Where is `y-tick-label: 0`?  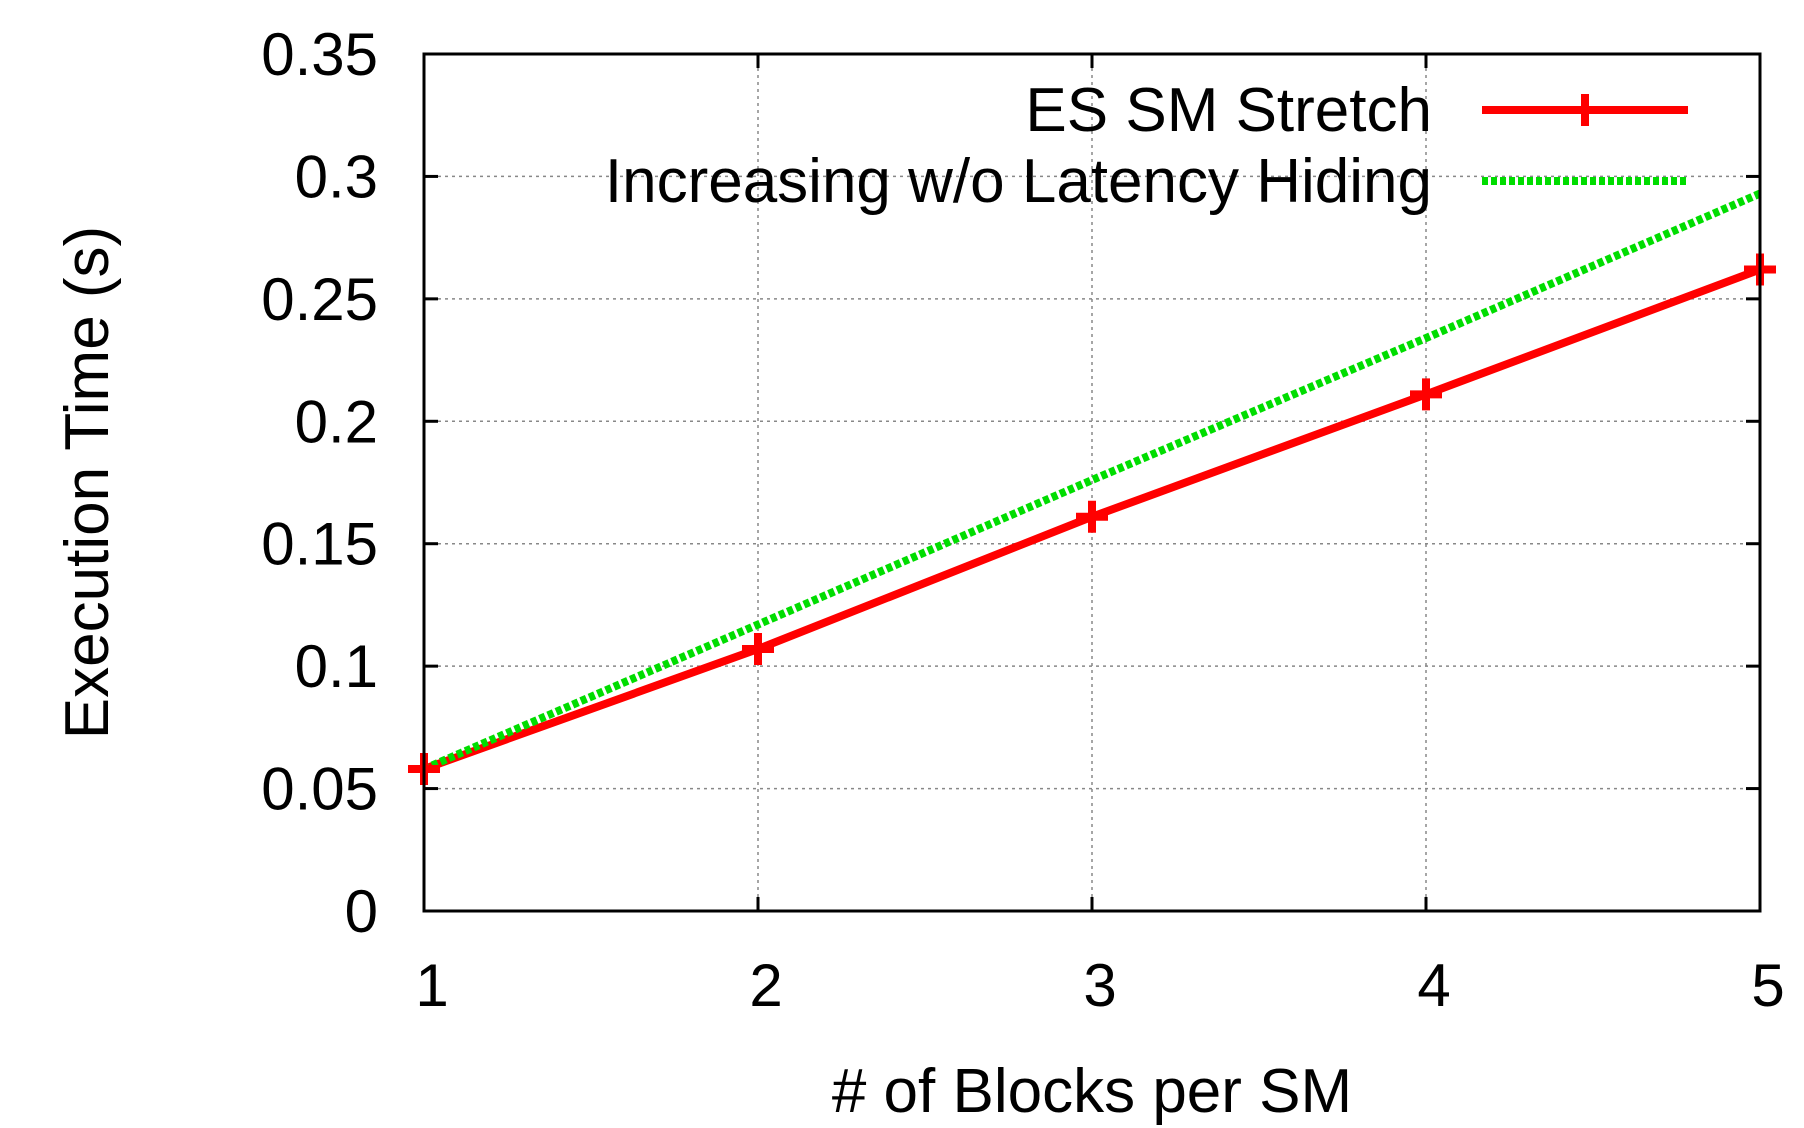
y-tick-label: 0 is located at coordinates (361, 911).